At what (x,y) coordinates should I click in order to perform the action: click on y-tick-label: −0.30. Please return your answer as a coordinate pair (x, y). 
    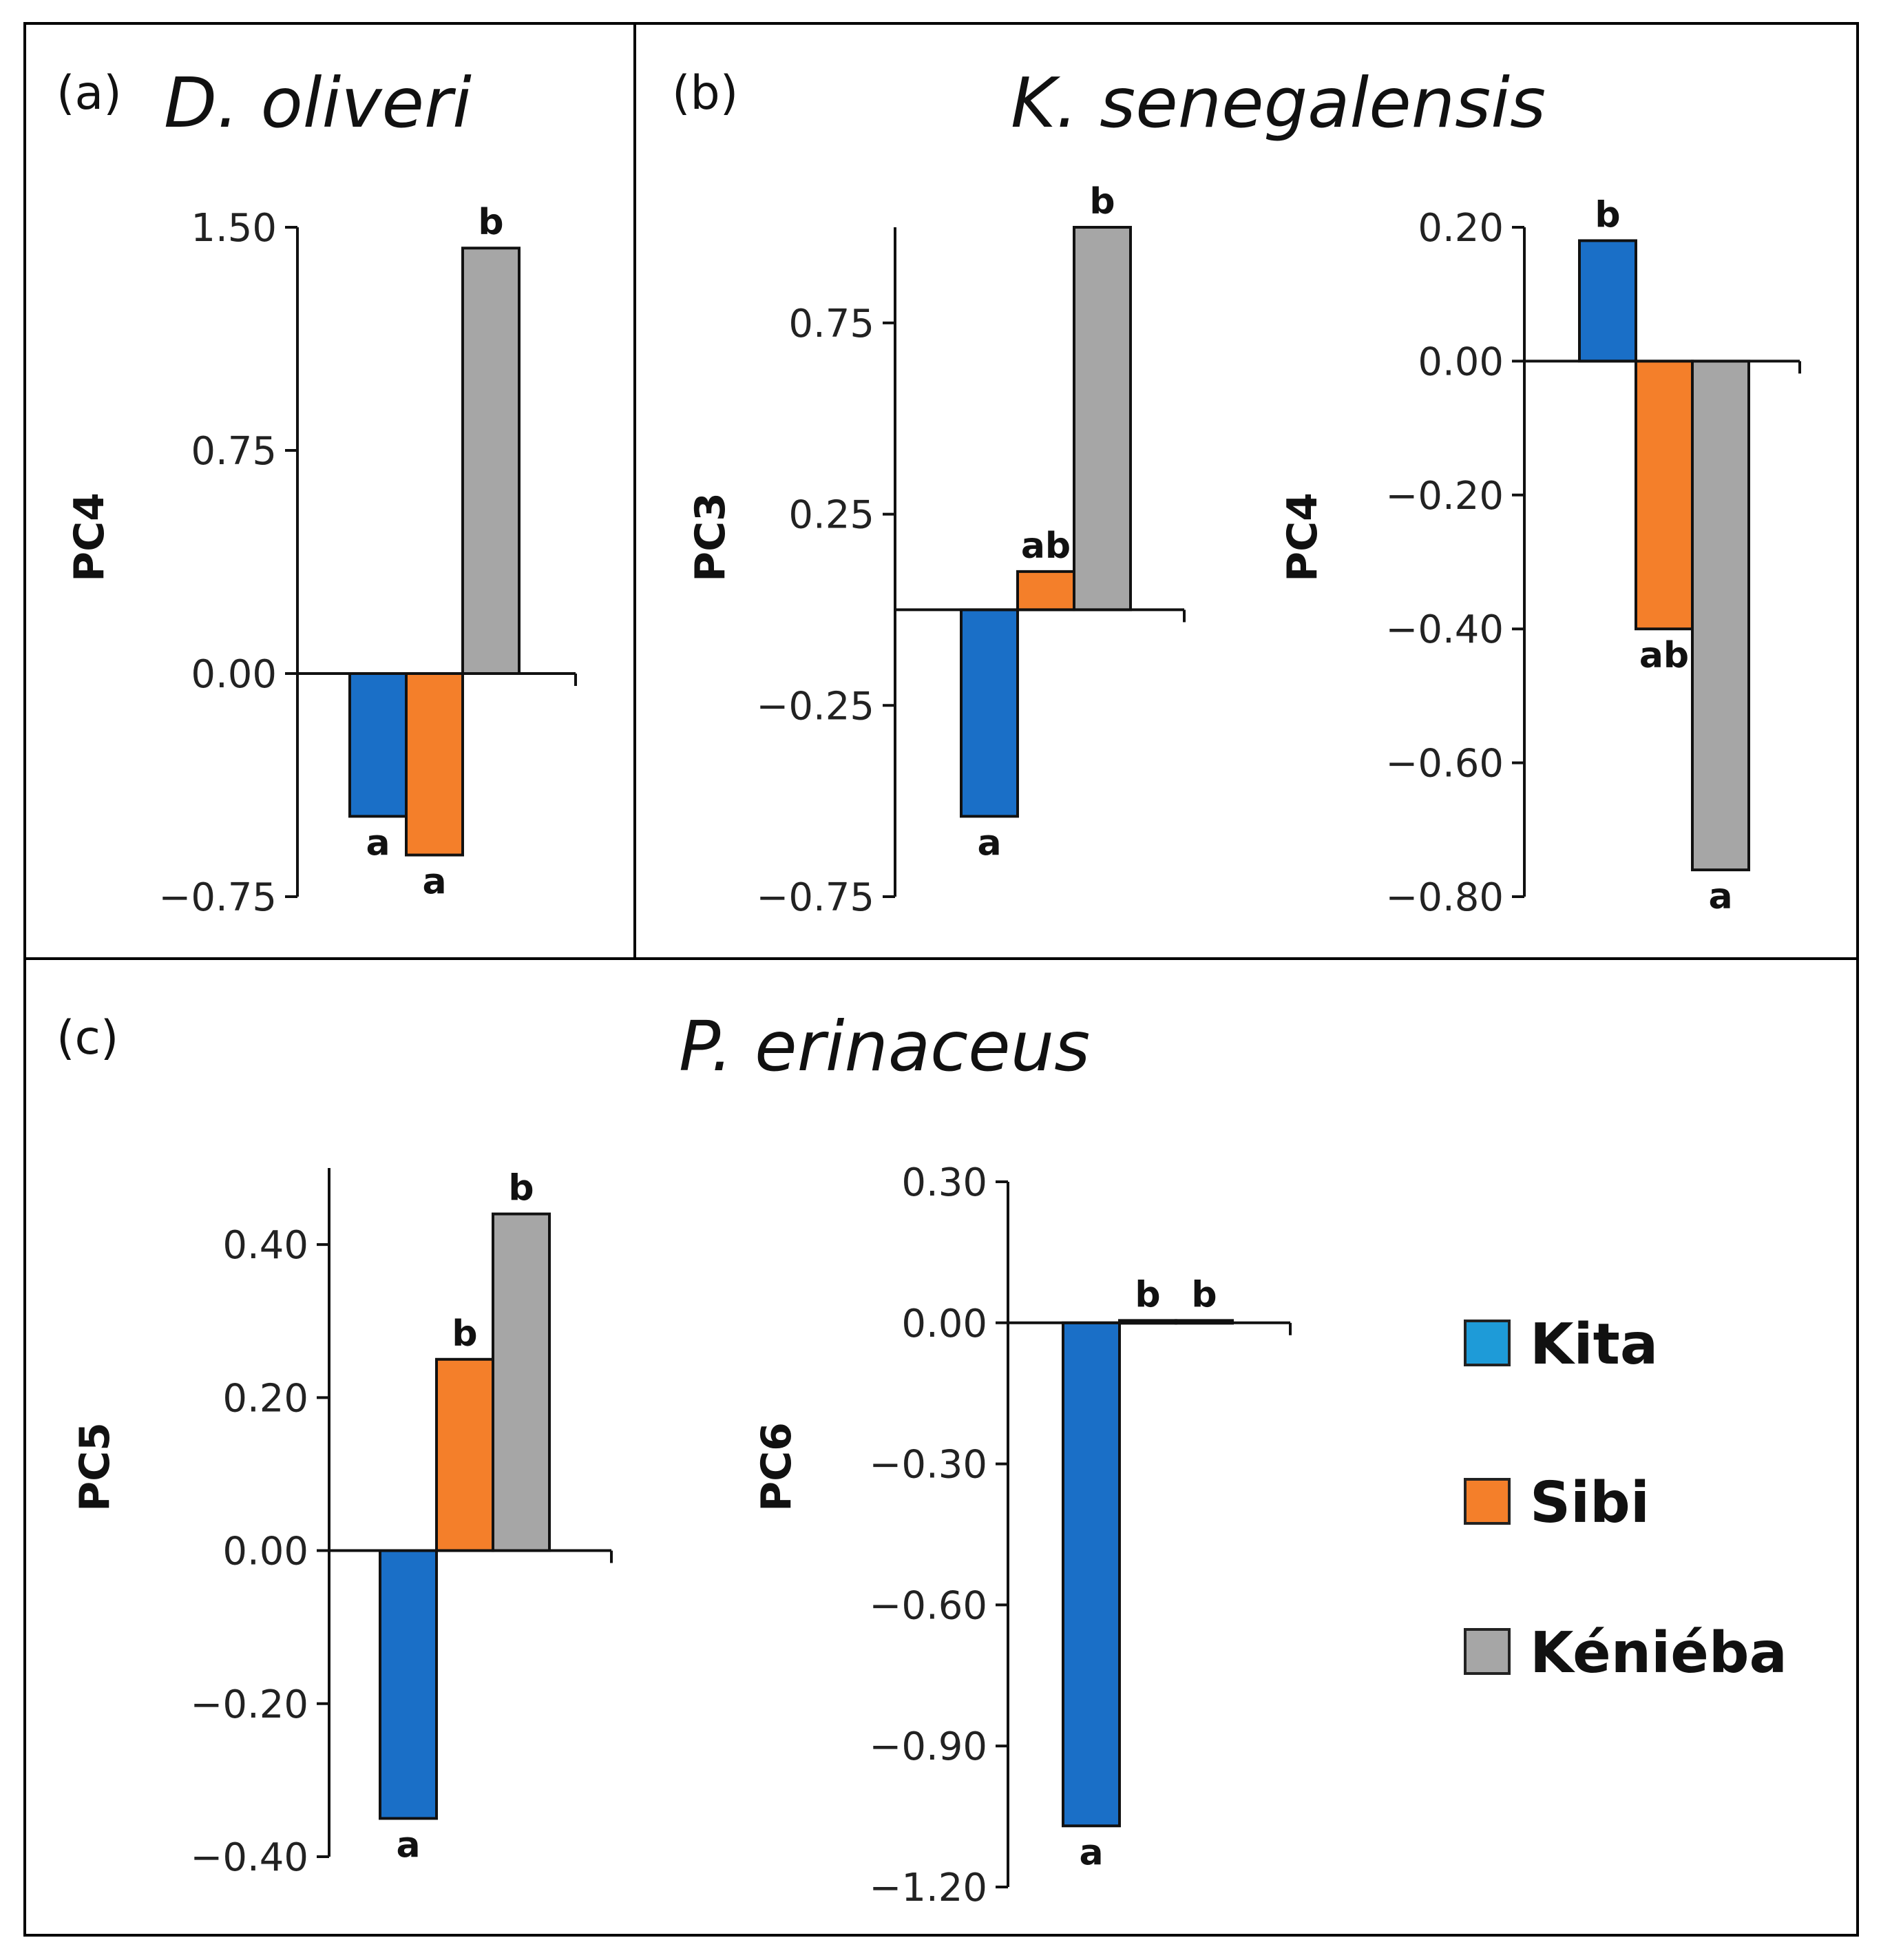
    Looking at the image, I should click on (928, 1465).